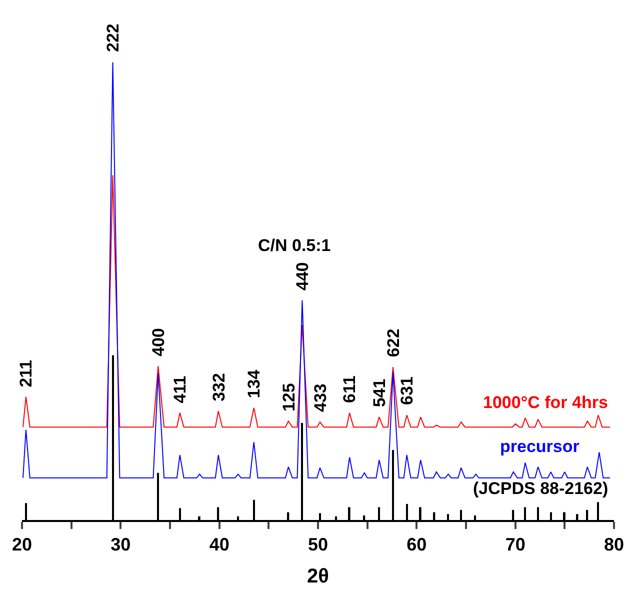 This screenshot has height=596, width=628. What do you see at coordinates (254, 383) in the screenshot?
I see `annotation: 134` at bounding box center [254, 383].